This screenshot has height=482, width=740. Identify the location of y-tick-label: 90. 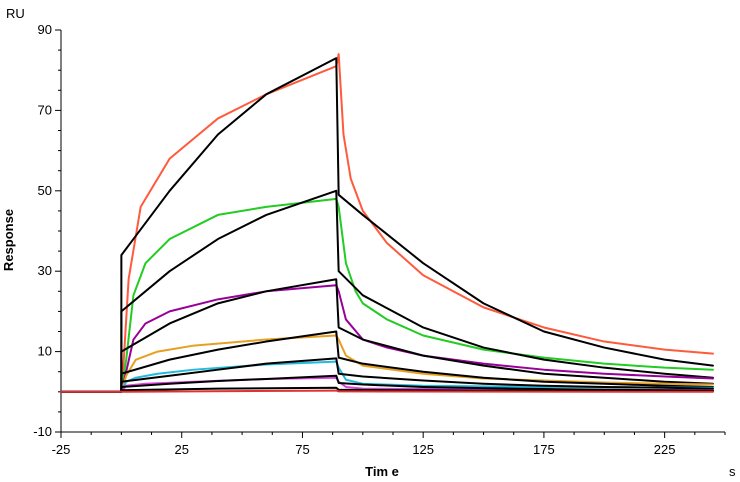
(45, 29).